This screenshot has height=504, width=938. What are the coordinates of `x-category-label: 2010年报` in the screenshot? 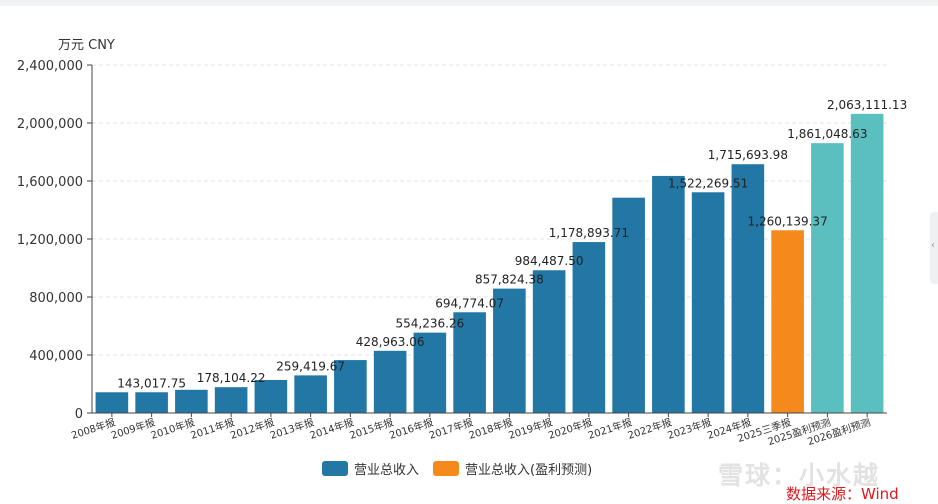 It's located at (172, 428).